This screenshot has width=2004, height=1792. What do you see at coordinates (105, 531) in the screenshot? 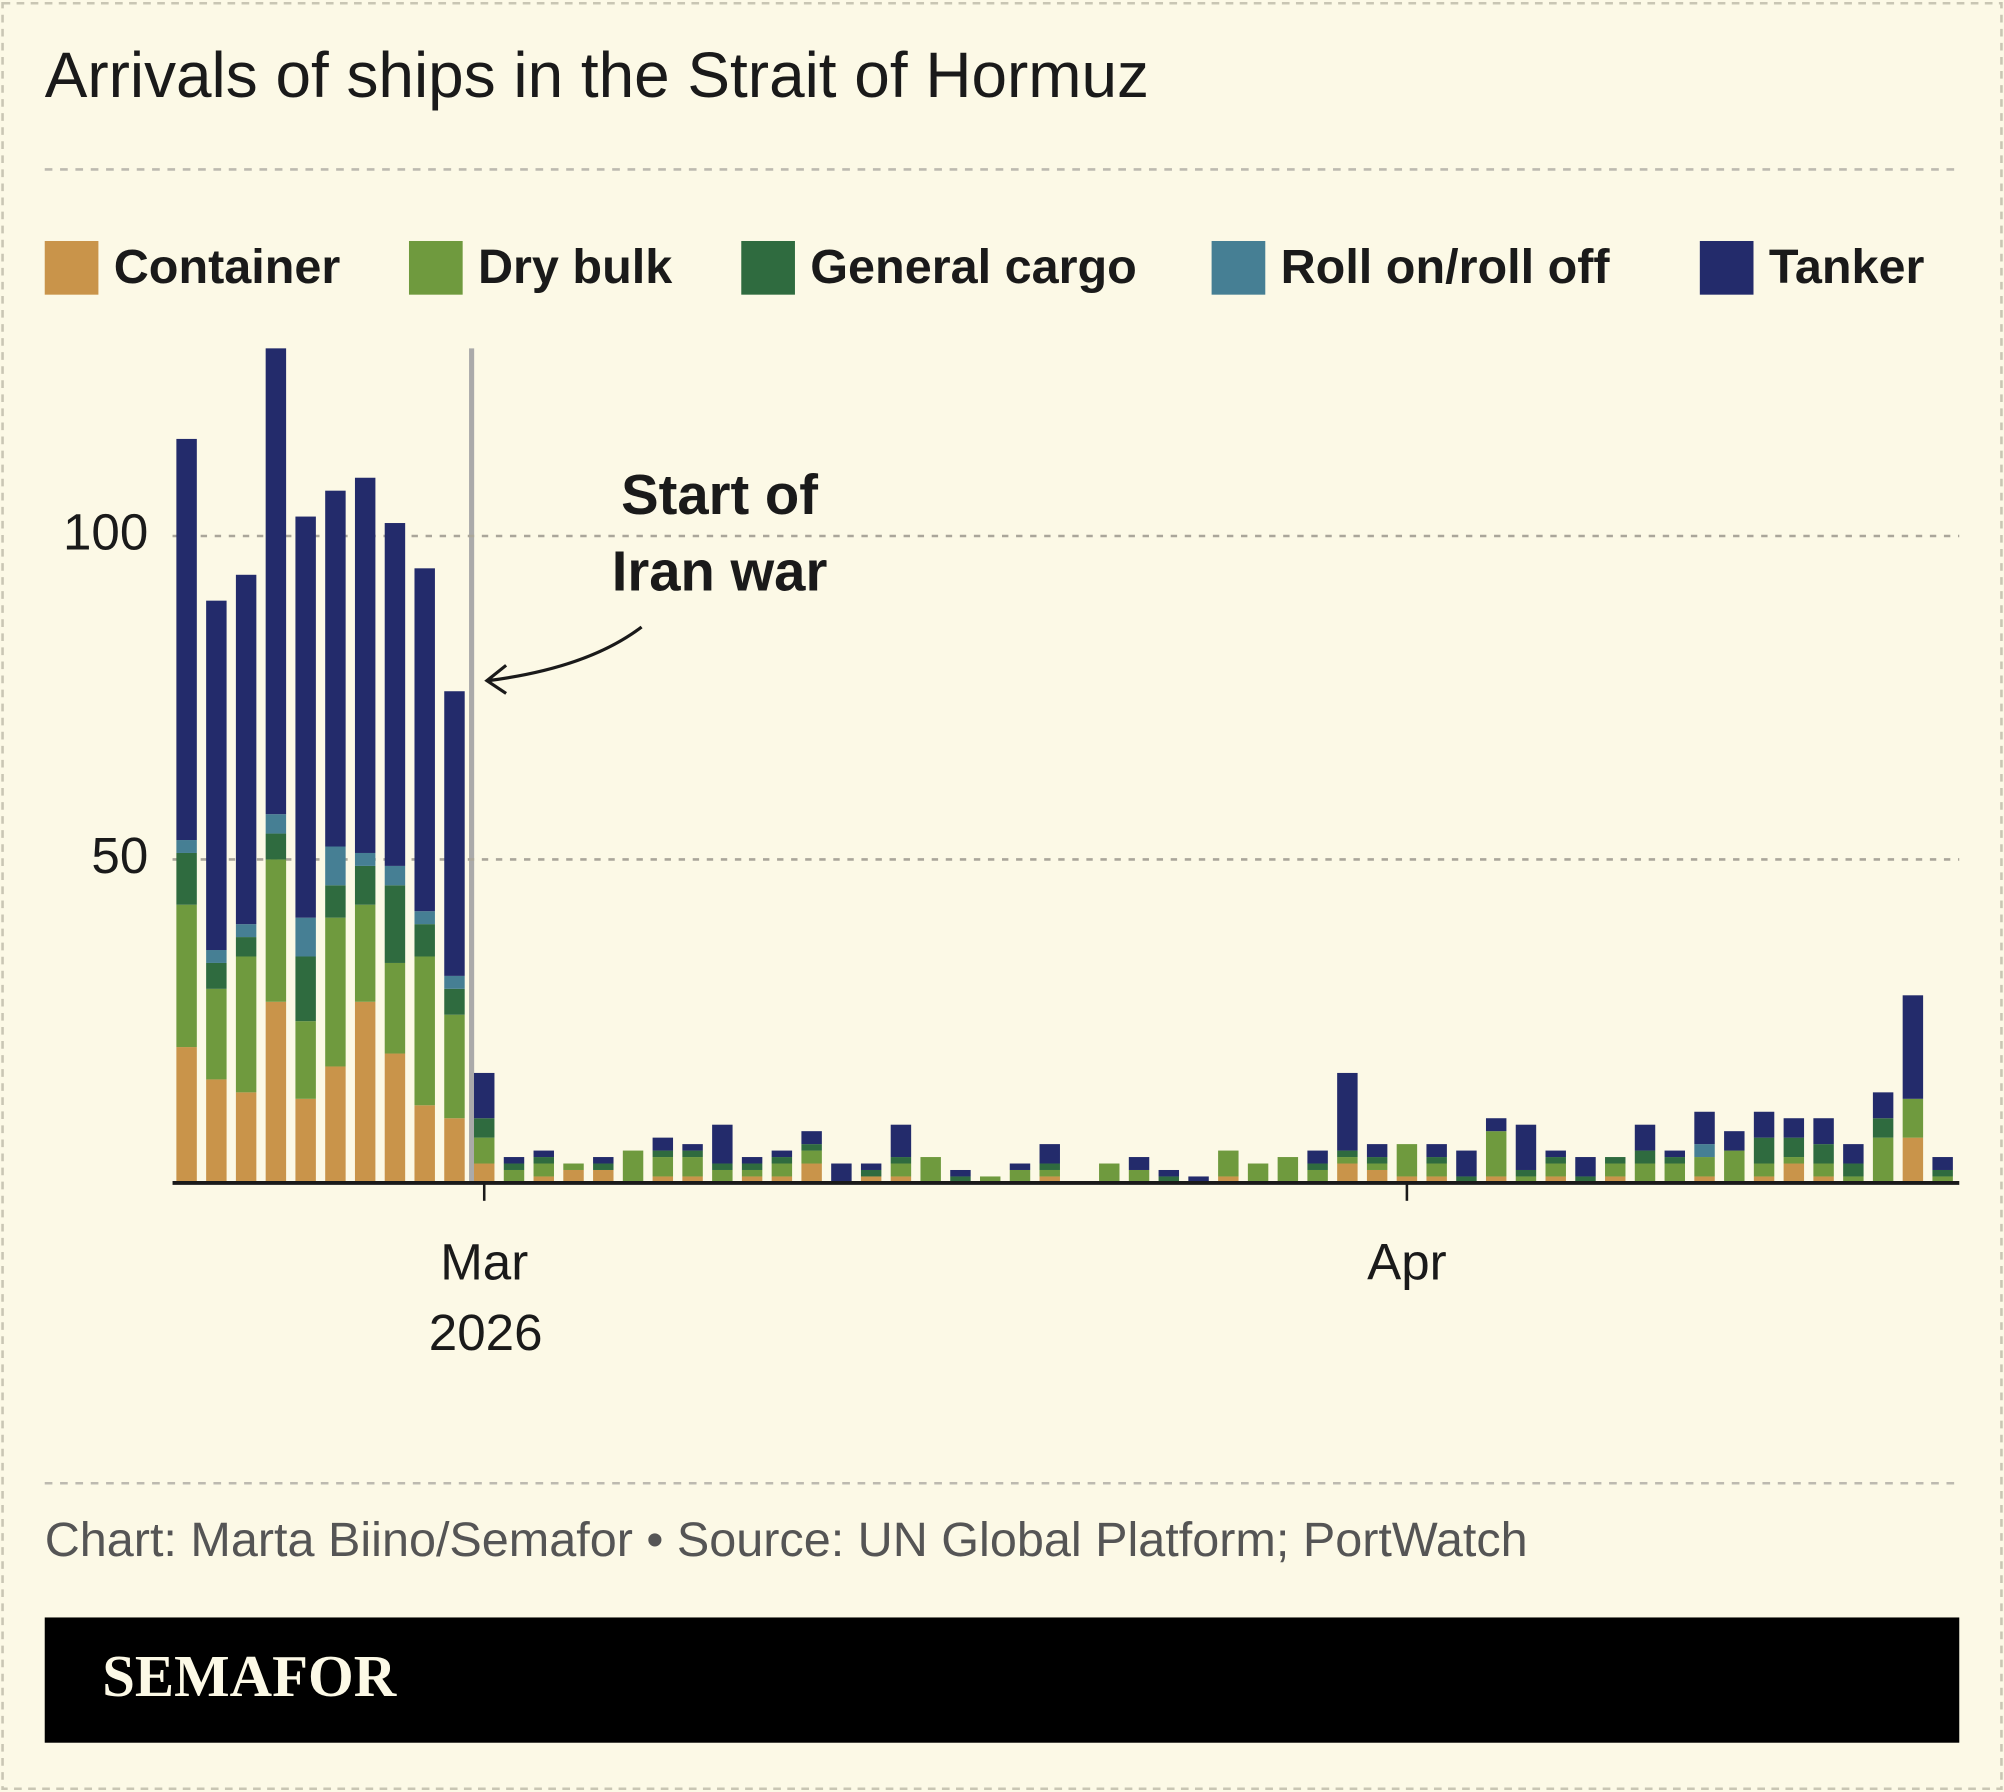
I see `y-tick-label: 100` at bounding box center [105, 531].